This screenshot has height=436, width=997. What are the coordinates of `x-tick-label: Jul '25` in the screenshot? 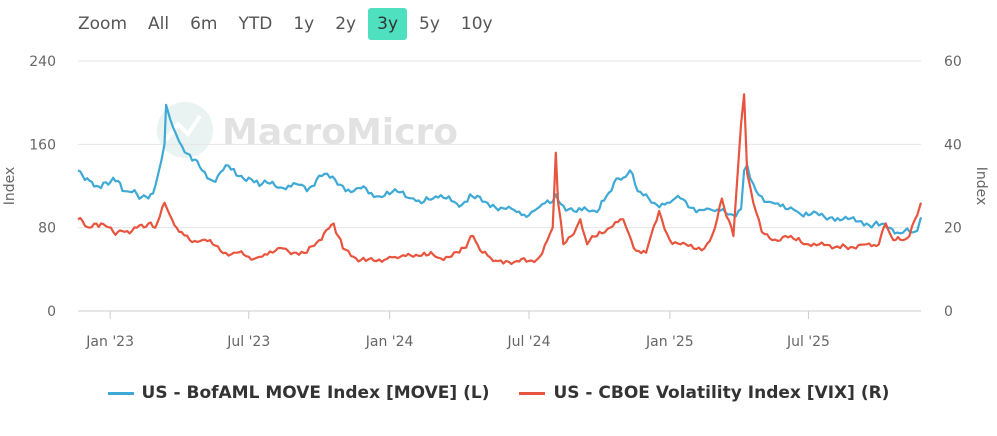 It's located at (808, 342).